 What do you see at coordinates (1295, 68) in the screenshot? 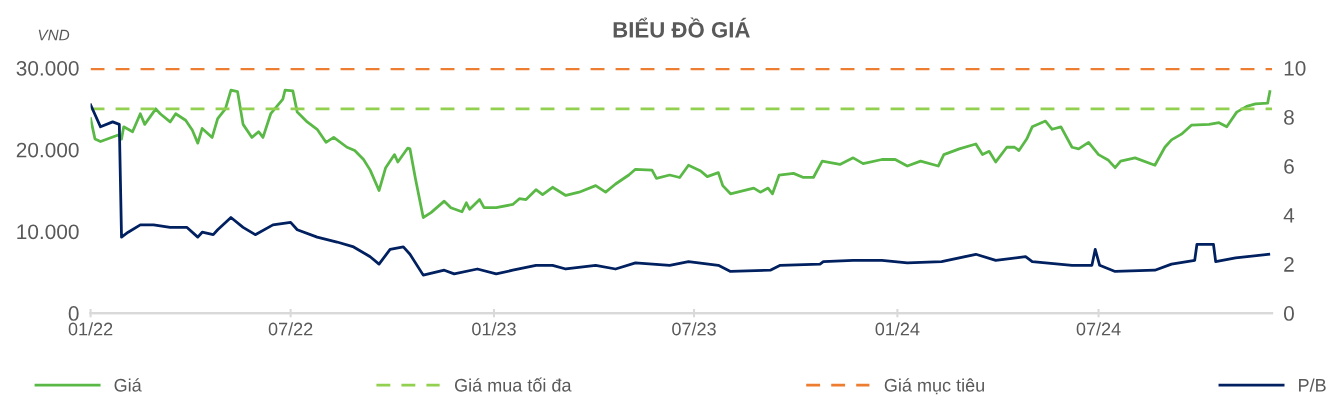
I see `y2-tick-label: 10` at bounding box center [1295, 68].